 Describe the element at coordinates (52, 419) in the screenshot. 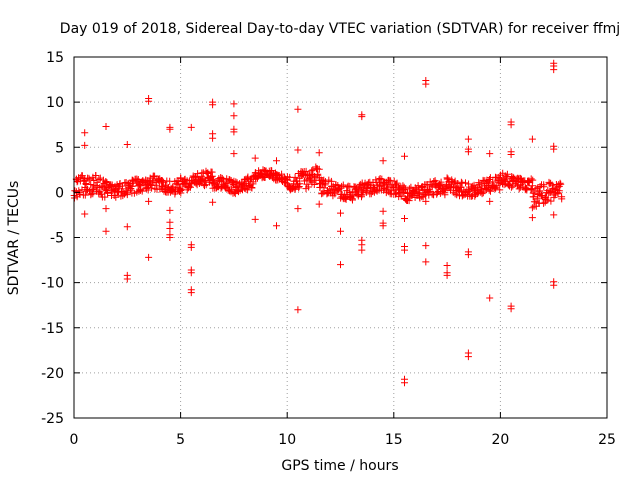

I see `y-tick-label: -25` at that location.